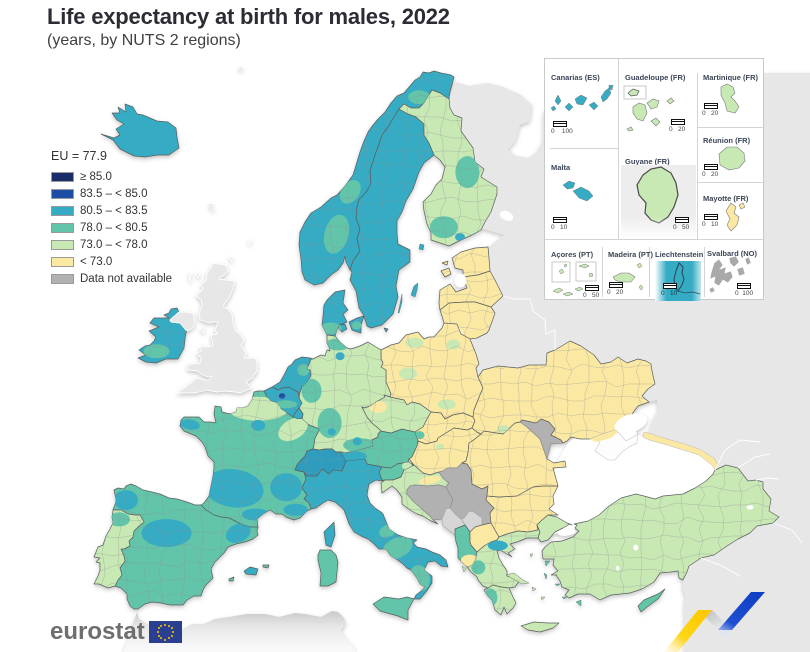  What do you see at coordinates (655, 77) in the screenshot?
I see `inset-label-guadeloupe: Guadeloupe (FR)` at bounding box center [655, 77].